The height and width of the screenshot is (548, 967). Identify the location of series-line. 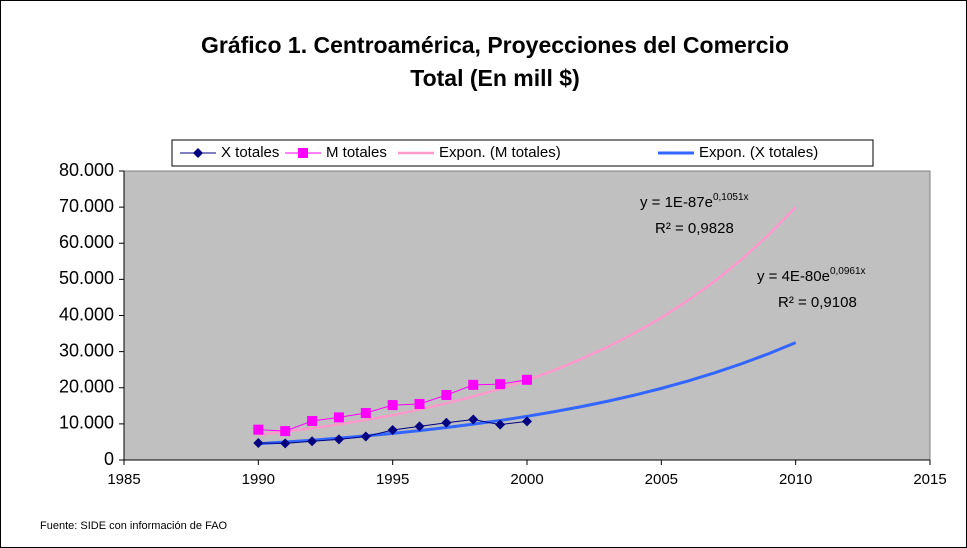
(527, 393).